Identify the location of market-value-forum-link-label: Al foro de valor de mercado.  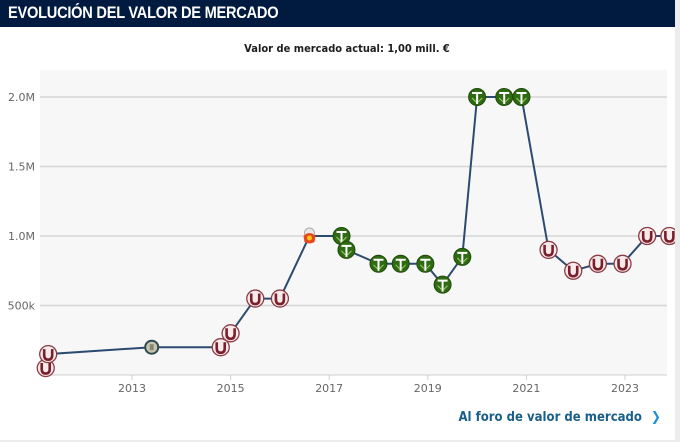
(550, 417).